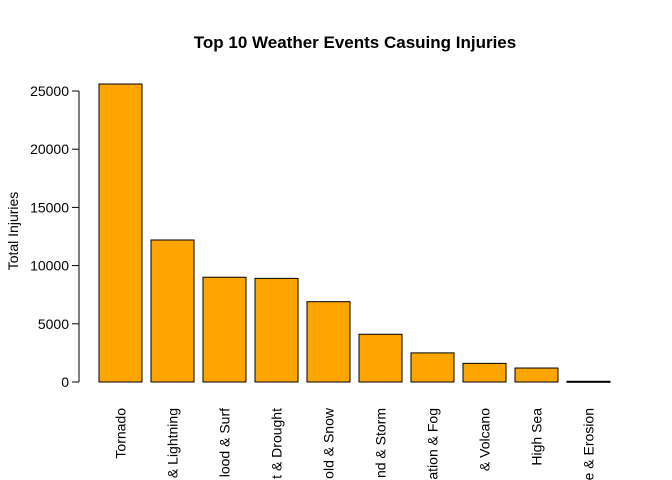 The height and width of the screenshot is (480, 672). I want to click on y-tick-label: 0, so click(65, 382).